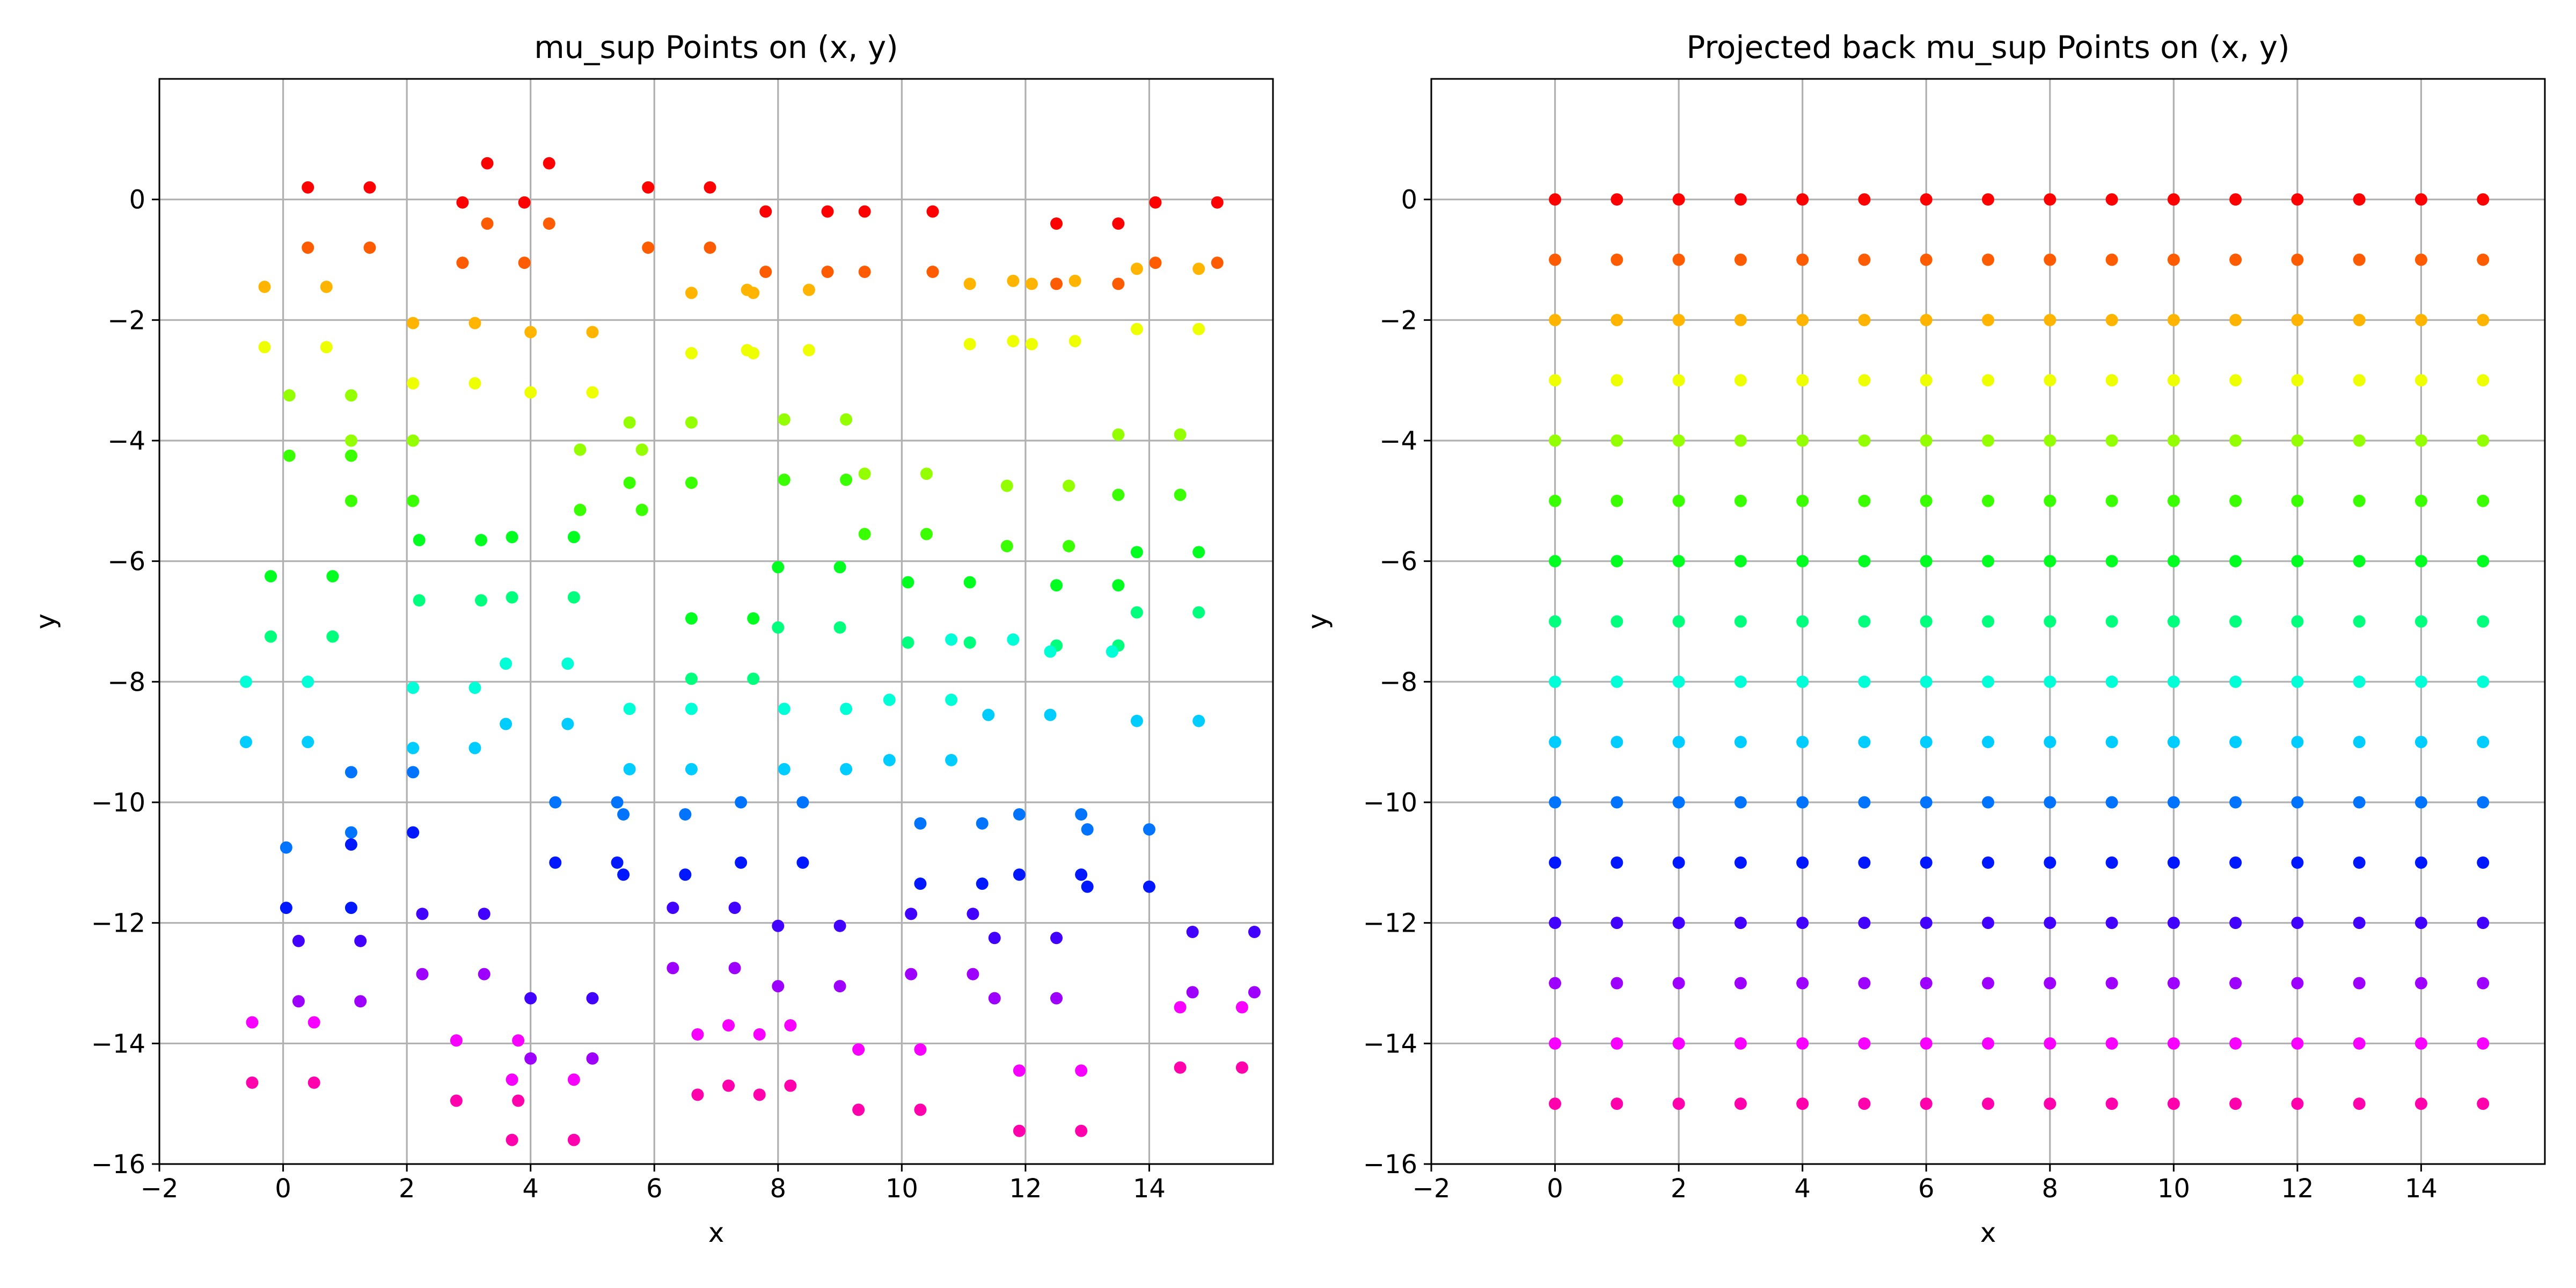  Describe the element at coordinates (1390, 1165) in the screenshot. I see `y-tick-label: −16` at that location.